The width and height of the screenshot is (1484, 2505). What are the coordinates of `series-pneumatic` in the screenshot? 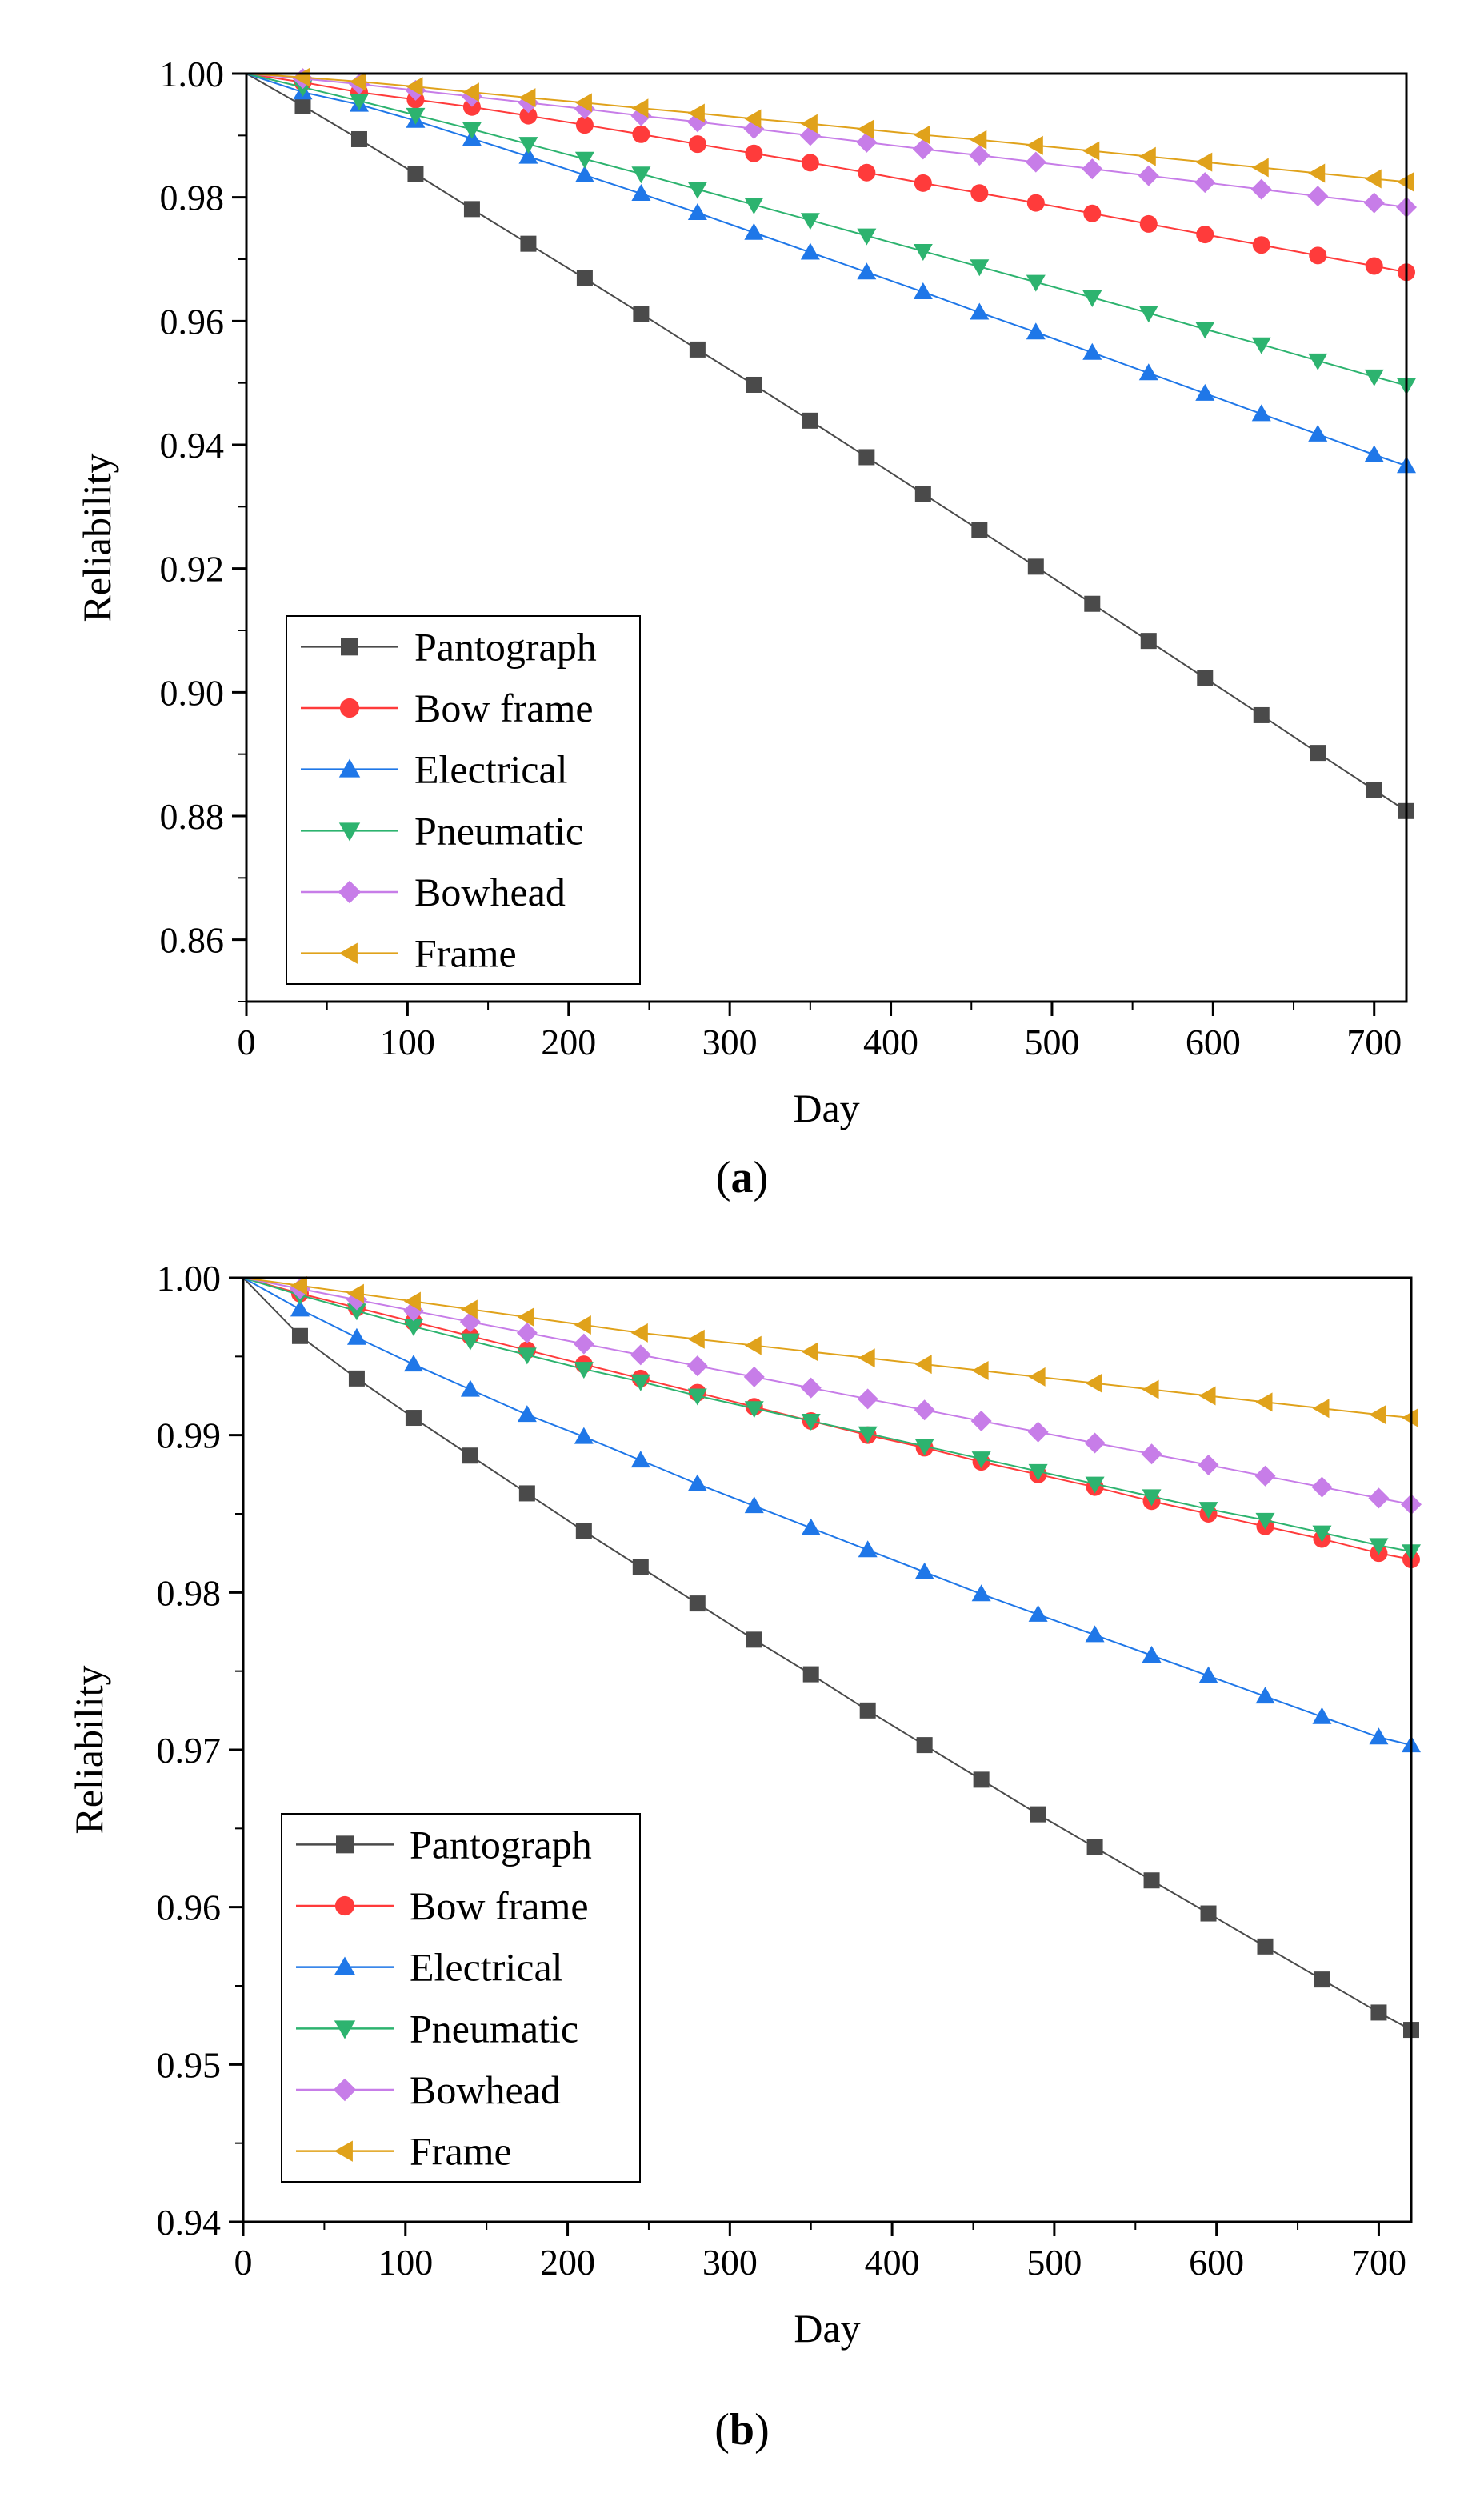 It's located at (831, 234).